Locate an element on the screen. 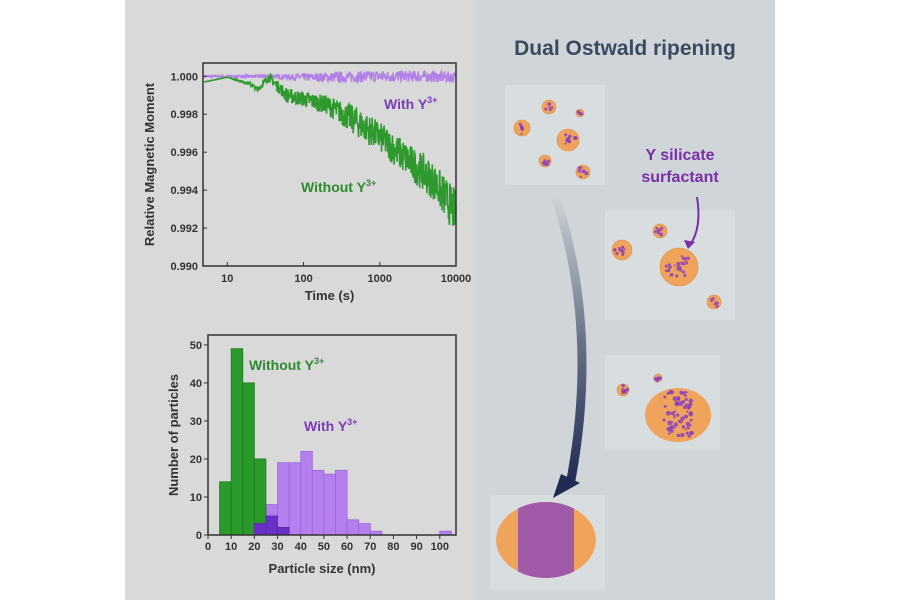 The width and height of the screenshot is (900, 605). x-tick-label: 40 is located at coordinates (301, 547).